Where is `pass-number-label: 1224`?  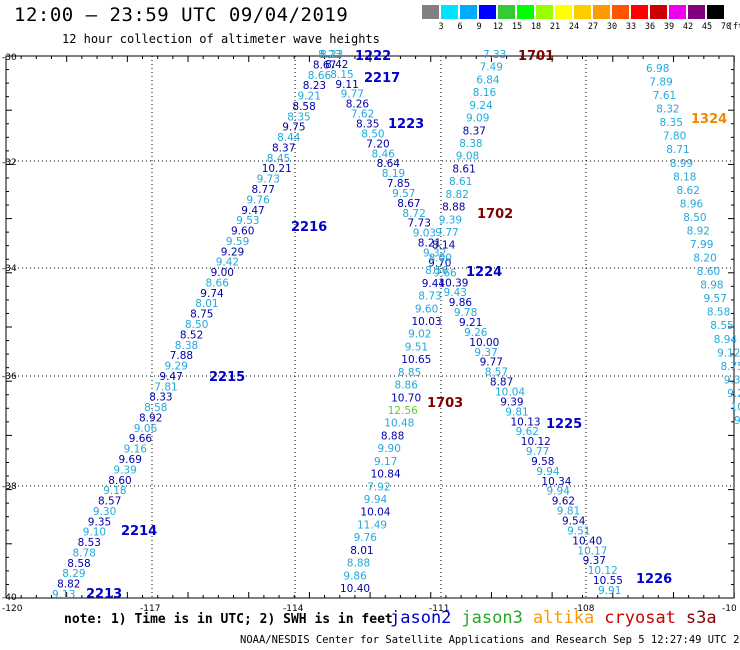
pass-number-label: 1224 is located at coordinates (484, 272).